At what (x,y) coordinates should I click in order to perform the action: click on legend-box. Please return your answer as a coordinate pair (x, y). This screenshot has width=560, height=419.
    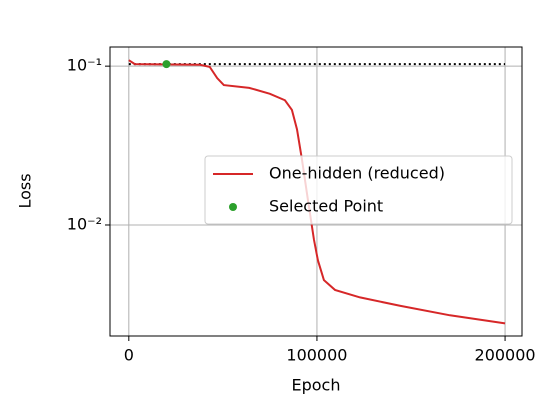
    Looking at the image, I should click on (358, 190).